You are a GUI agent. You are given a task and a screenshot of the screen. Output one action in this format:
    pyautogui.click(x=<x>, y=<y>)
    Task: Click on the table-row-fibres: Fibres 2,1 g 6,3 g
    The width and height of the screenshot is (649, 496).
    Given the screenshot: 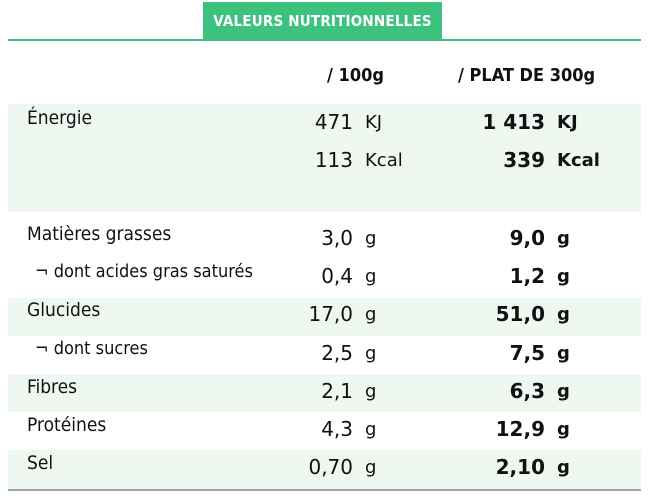 What is the action you would take?
    pyautogui.click(x=324, y=395)
    